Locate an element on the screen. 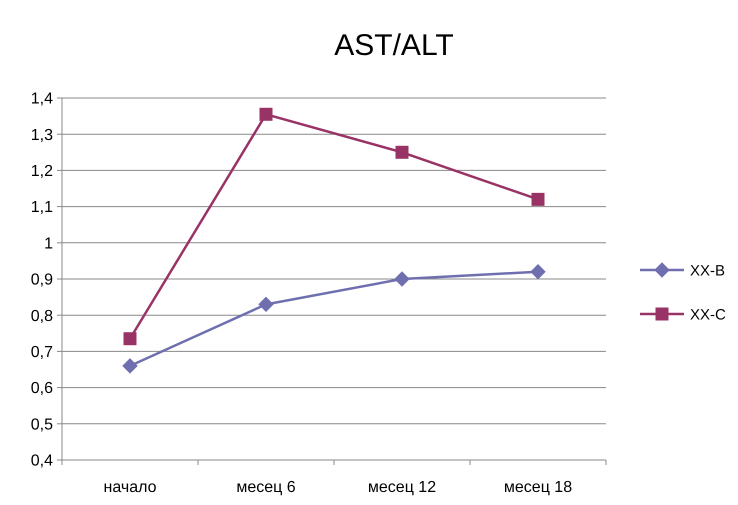 The image size is (738, 505). legend-label: XX-B is located at coordinates (708, 271).